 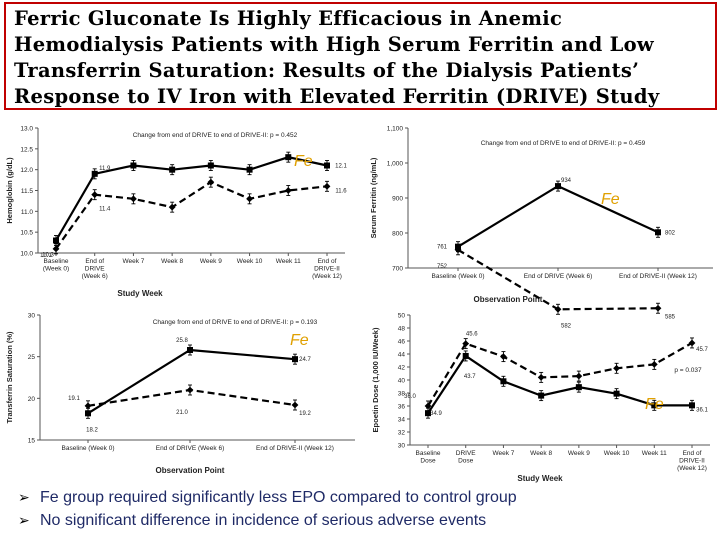 I want to click on y-tick-label: 11.5, so click(x=27, y=191).